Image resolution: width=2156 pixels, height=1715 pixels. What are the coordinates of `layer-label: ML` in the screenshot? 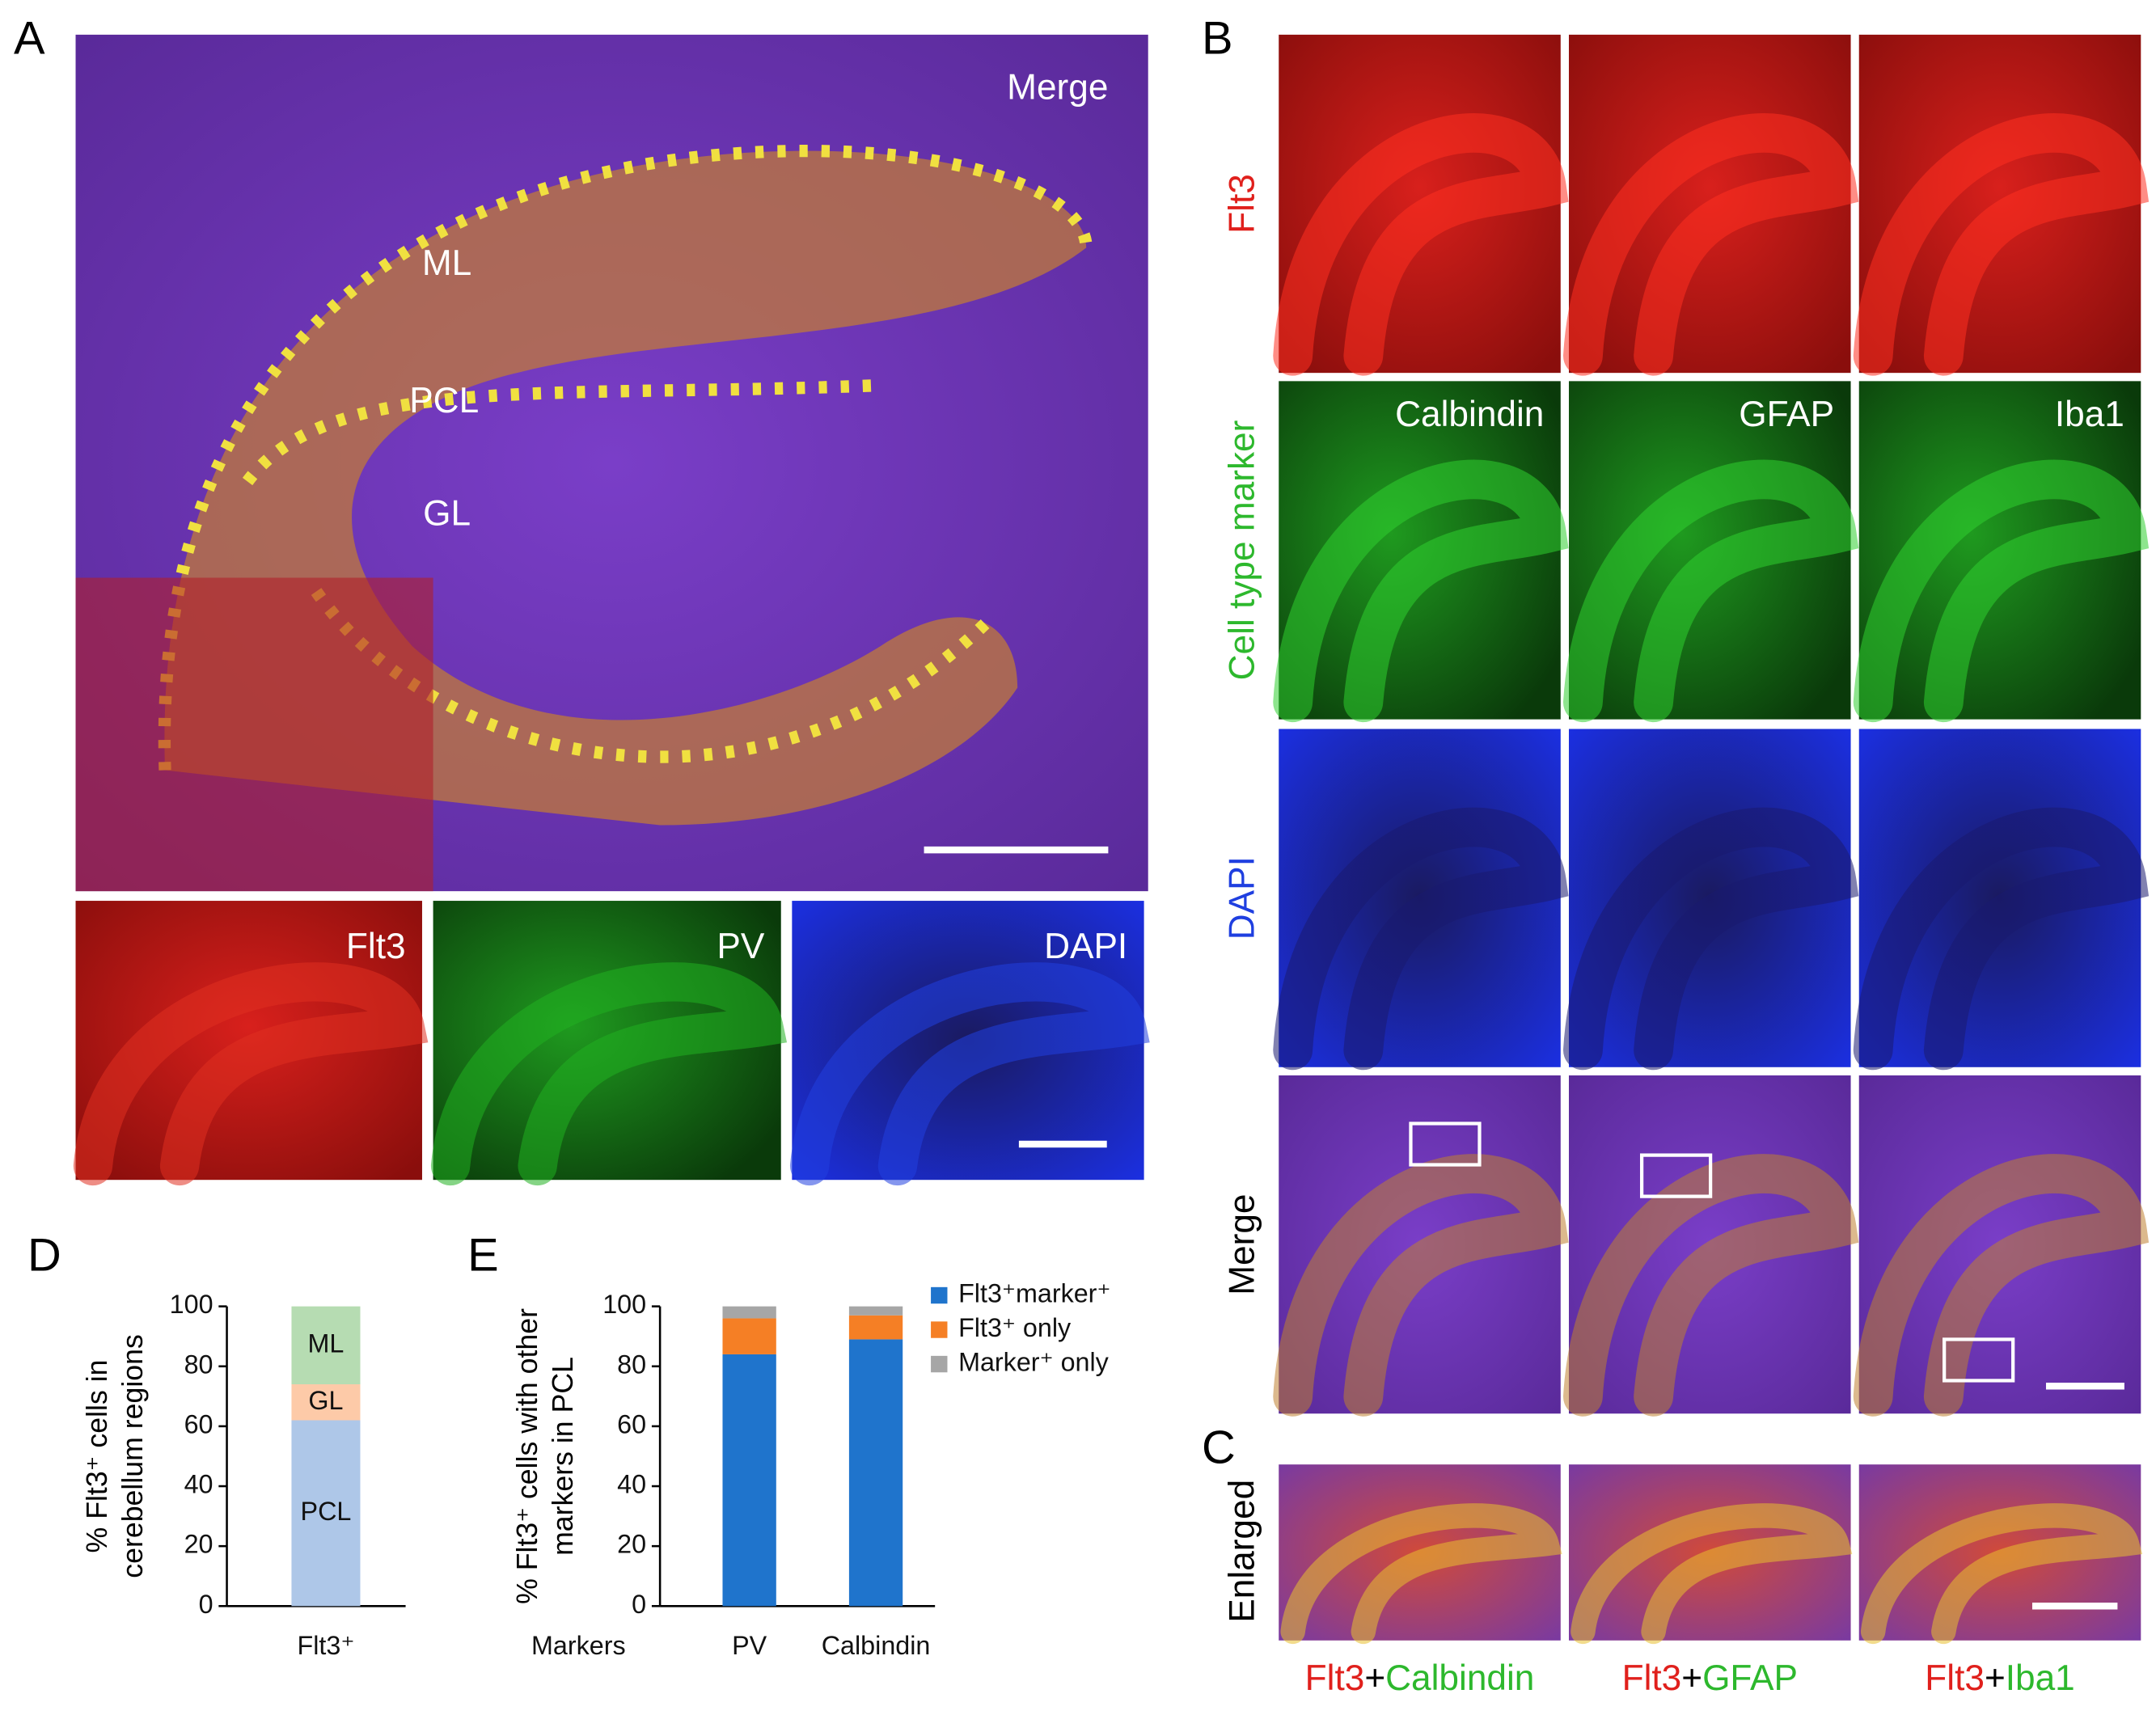 It's located at (447, 263).